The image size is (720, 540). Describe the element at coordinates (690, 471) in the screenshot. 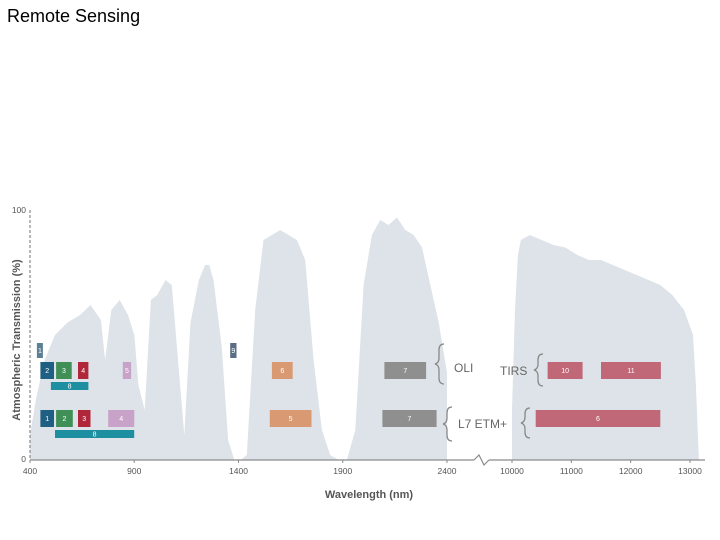

I see `x-tick-label: 13000` at that location.